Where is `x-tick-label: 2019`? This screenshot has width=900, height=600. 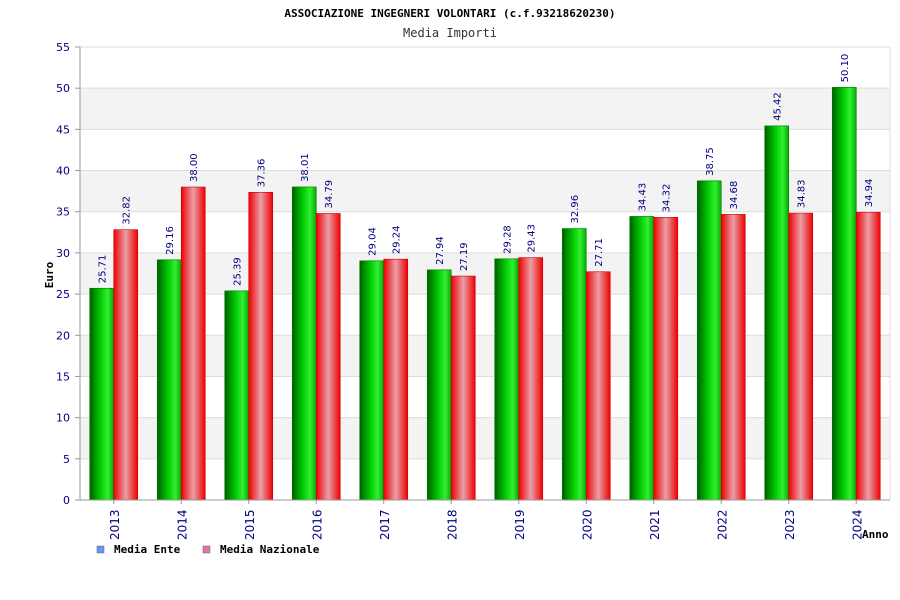 x-tick-label: 2019 is located at coordinates (520, 524).